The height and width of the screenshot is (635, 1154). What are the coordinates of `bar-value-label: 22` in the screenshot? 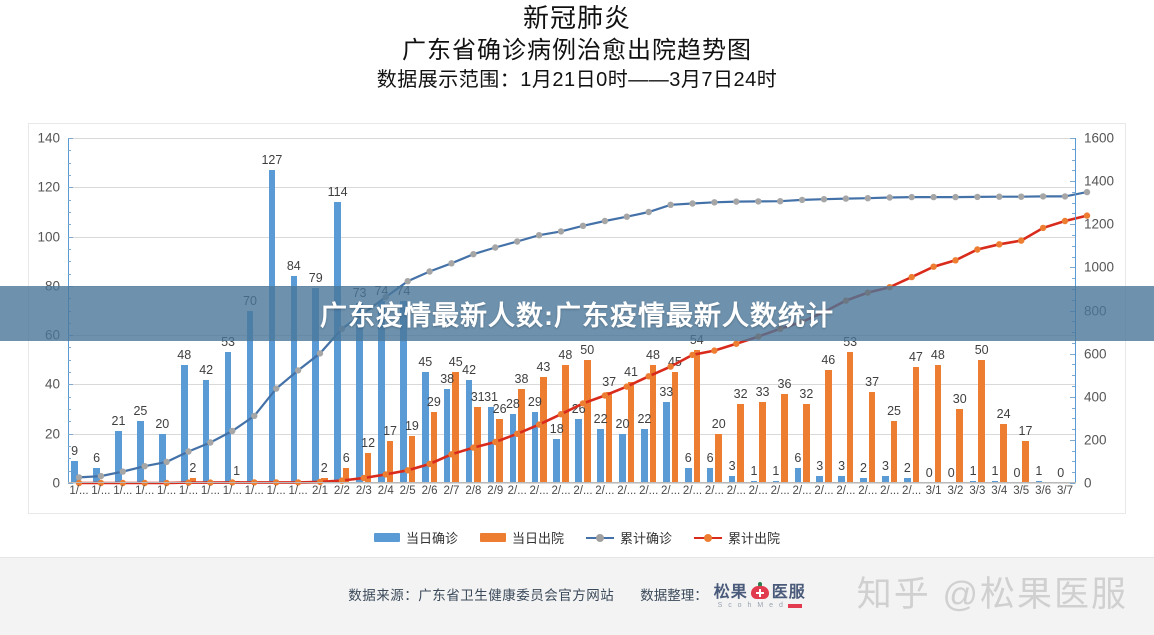 It's located at (600, 418).